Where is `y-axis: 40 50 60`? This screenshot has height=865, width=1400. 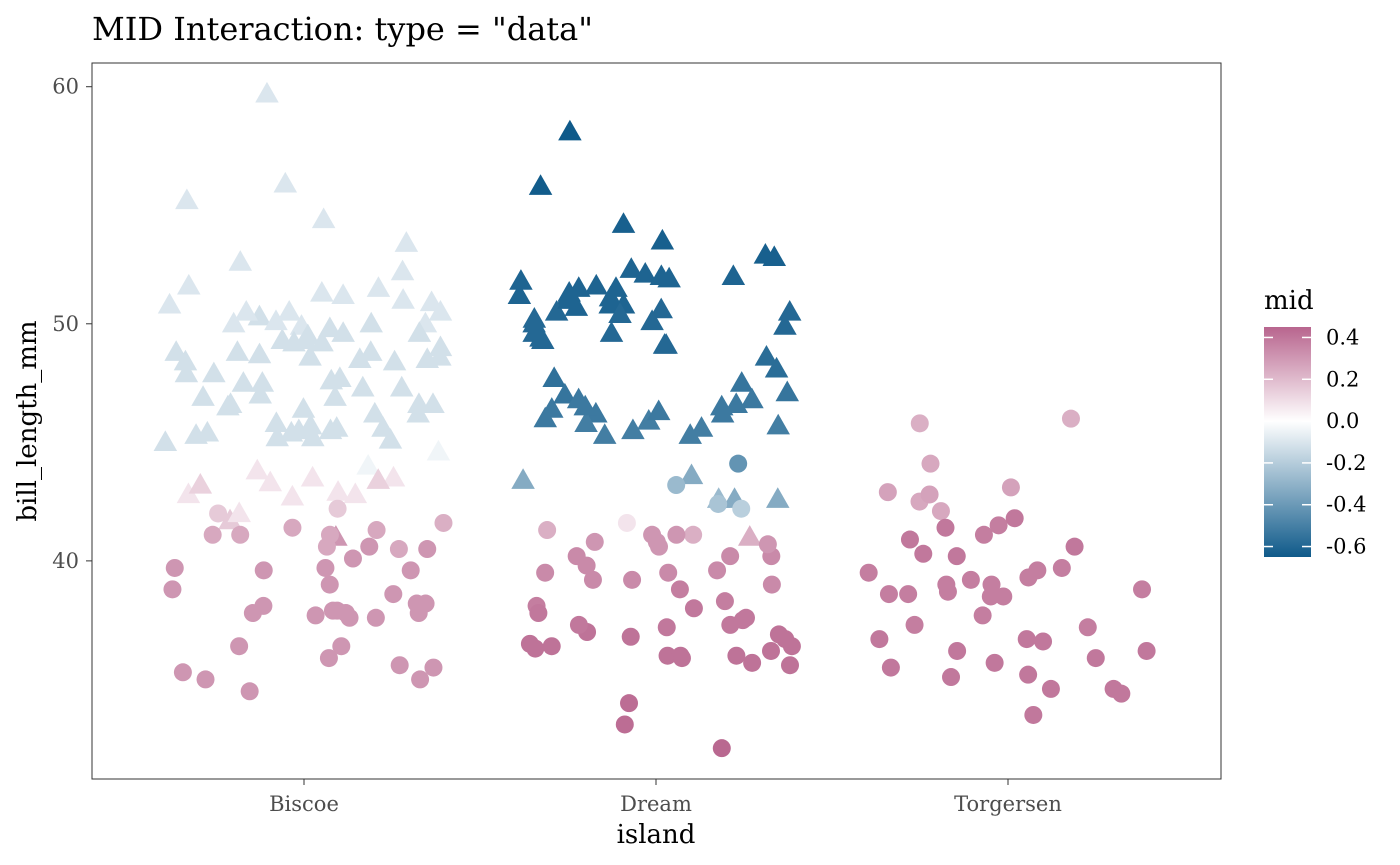 y-axis: 40 50 60 is located at coordinates (72, 324).